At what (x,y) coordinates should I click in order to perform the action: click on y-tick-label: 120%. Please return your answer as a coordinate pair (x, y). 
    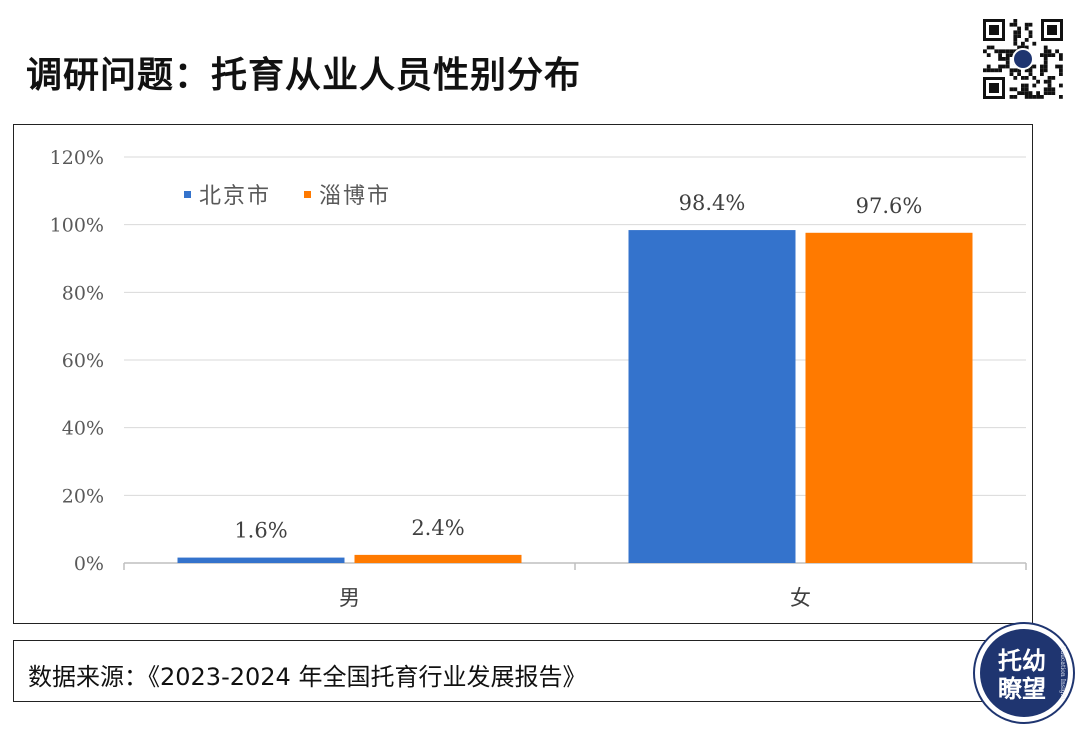
    Looking at the image, I should click on (77, 158).